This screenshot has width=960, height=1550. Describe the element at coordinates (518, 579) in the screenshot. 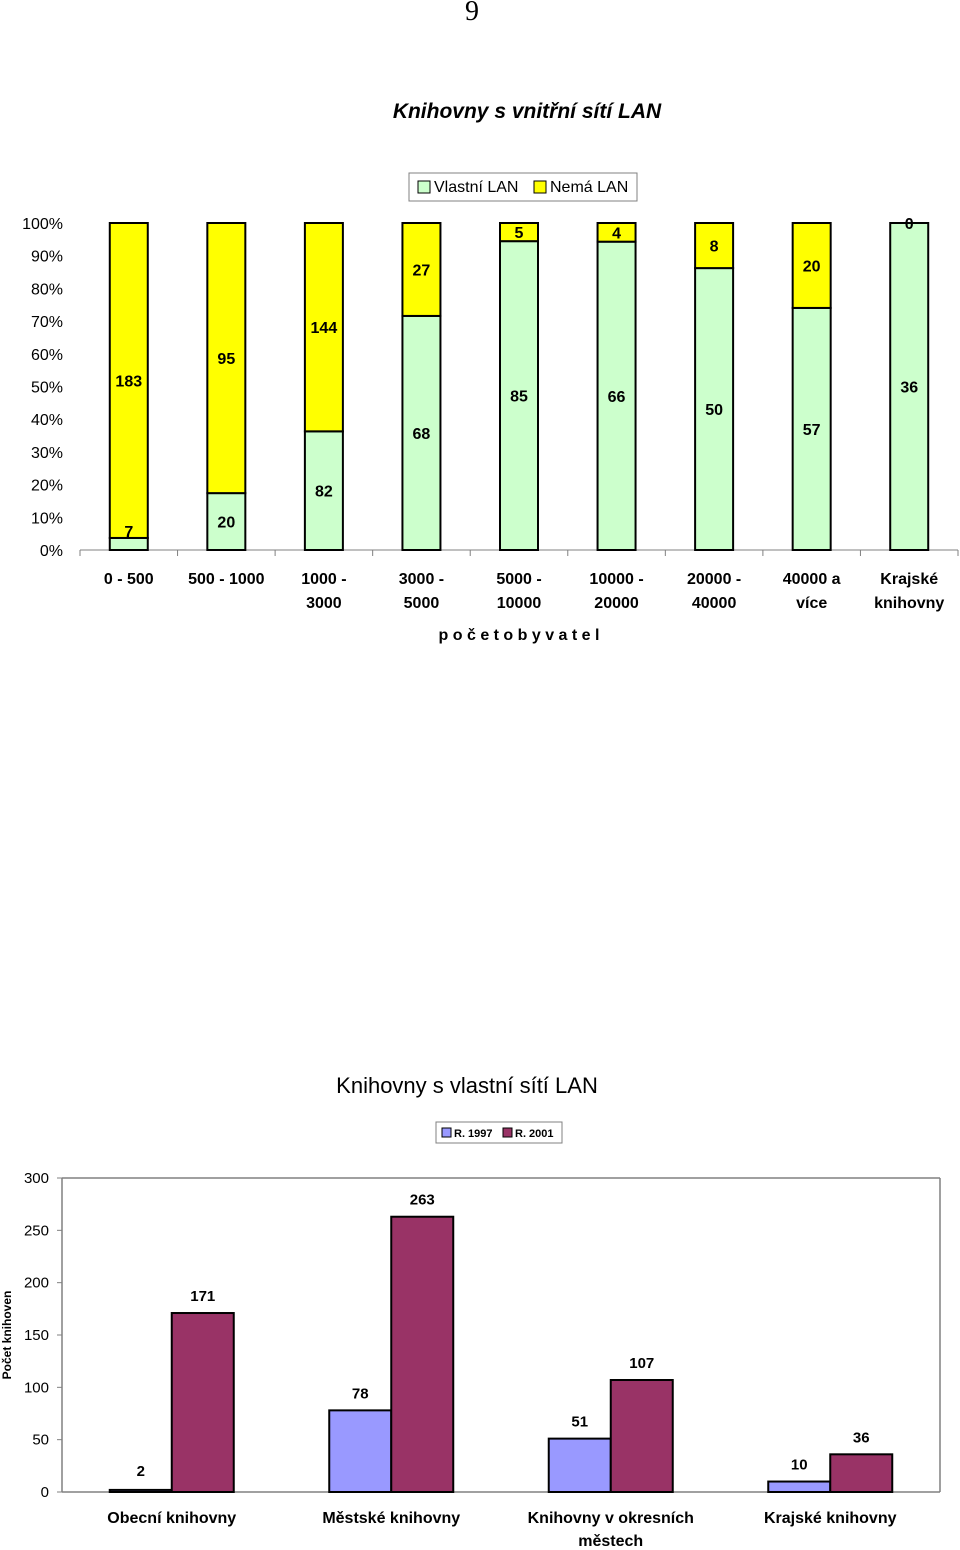

I see `x-tick-label: 5000 -` at that location.